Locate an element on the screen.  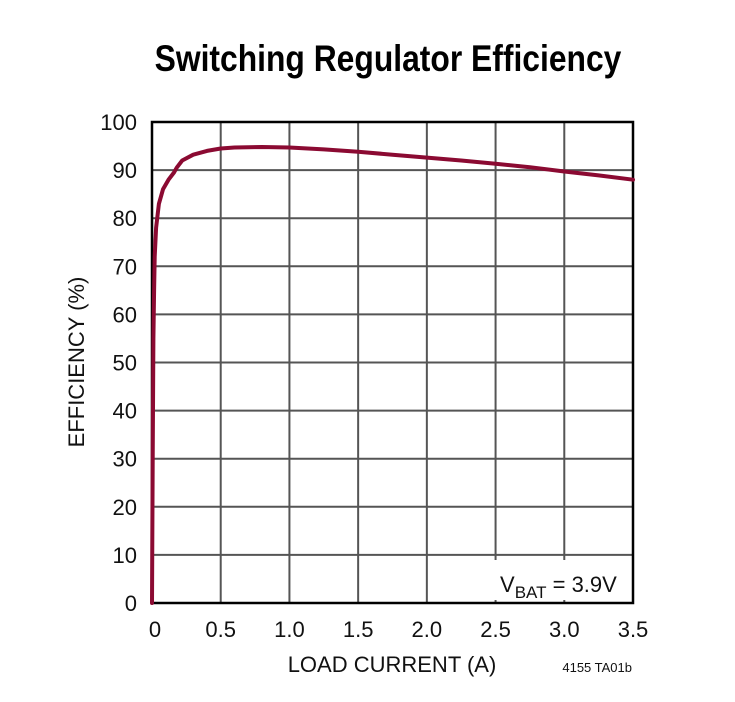
y-tick-labels: 0 10 20 30 40 50 60 70 80 90 100 is located at coordinates (118, 363).